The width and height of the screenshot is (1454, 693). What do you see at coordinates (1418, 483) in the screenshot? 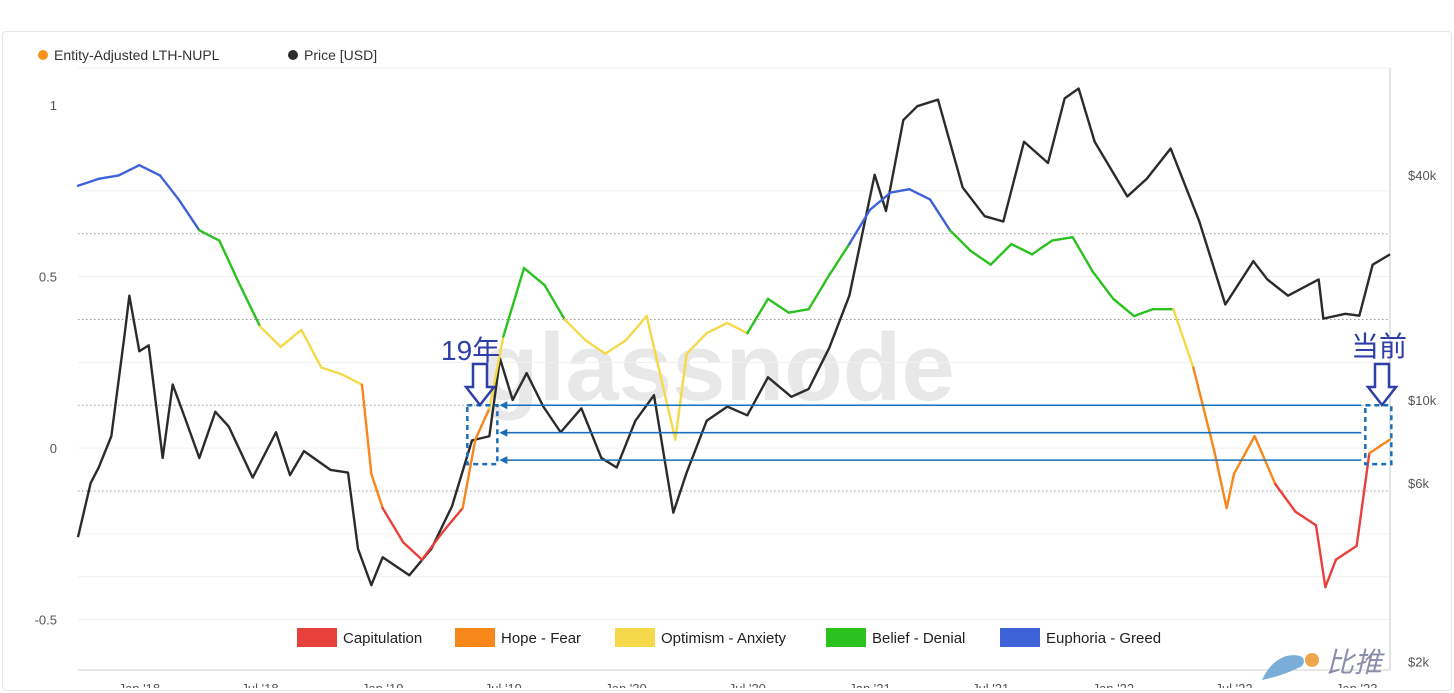
I see `y-right-tick-label: $6k` at bounding box center [1418, 483].